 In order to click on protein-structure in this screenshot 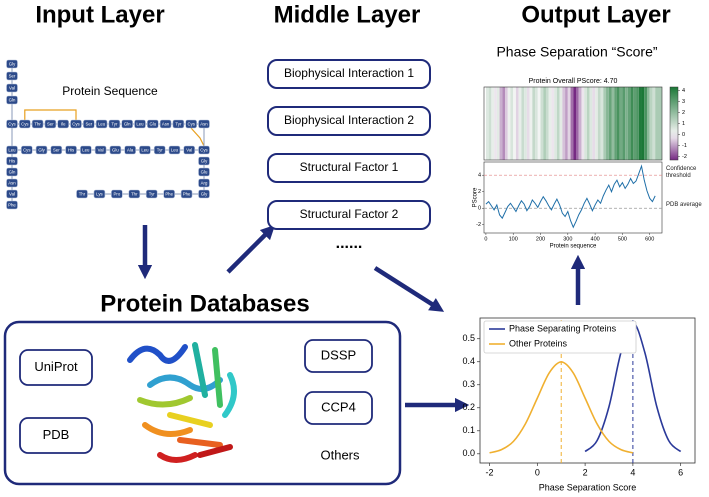, I will do `click(182, 402)`.